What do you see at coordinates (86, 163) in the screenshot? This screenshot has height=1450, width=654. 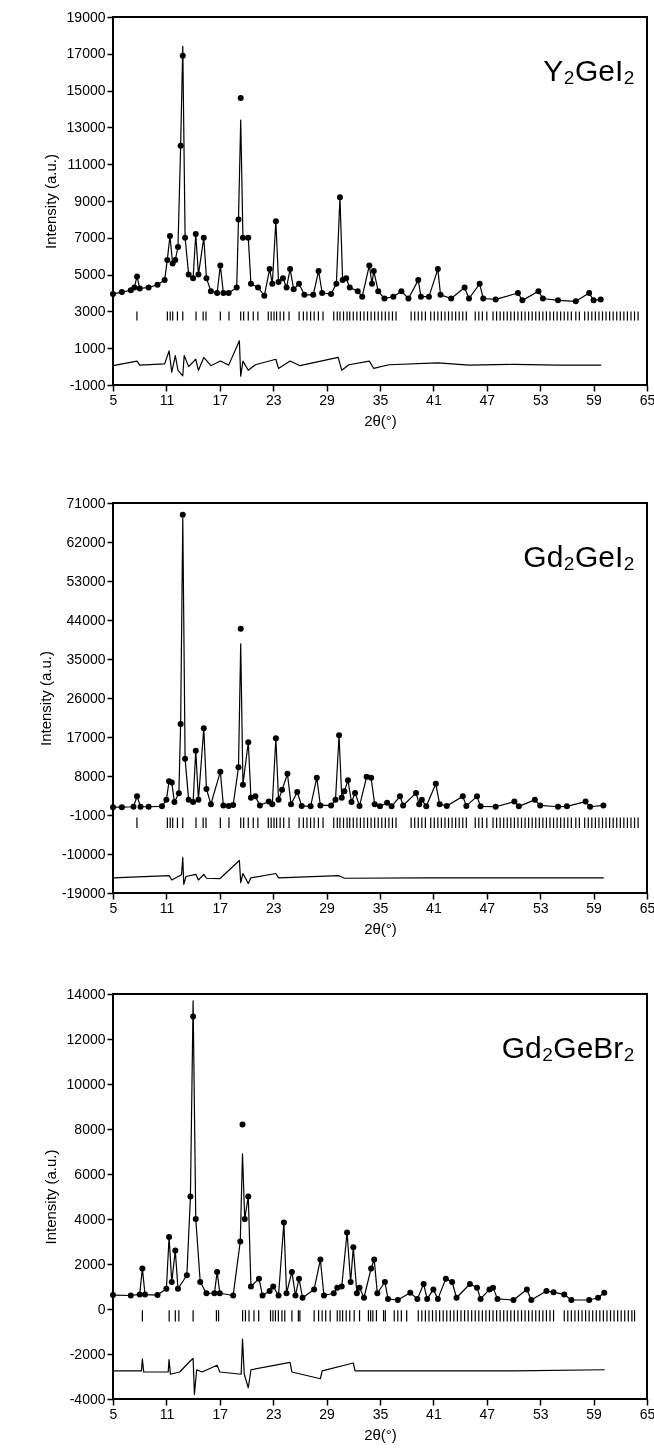 I see `y-tick-label: 11000` at bounding box center [86, 163].